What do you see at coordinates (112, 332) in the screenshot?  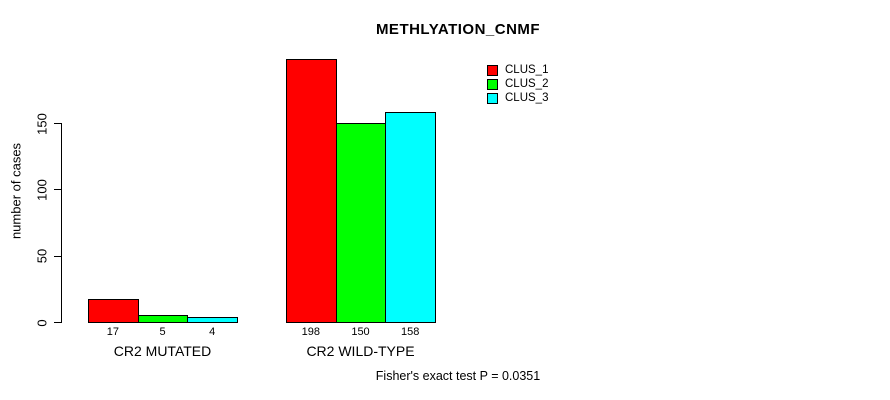 I see `bar-value-label: 17` at bounding box center [112, 332].